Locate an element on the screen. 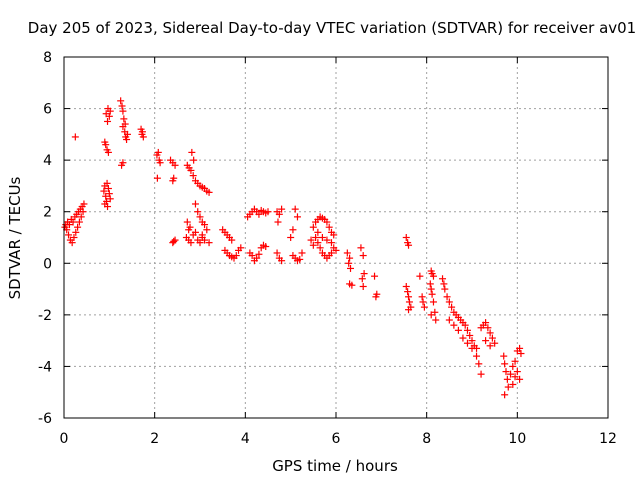 The height and width of the screenshot is (480, 640). x-tick-label: 4 is located at coordinates (245, 439).